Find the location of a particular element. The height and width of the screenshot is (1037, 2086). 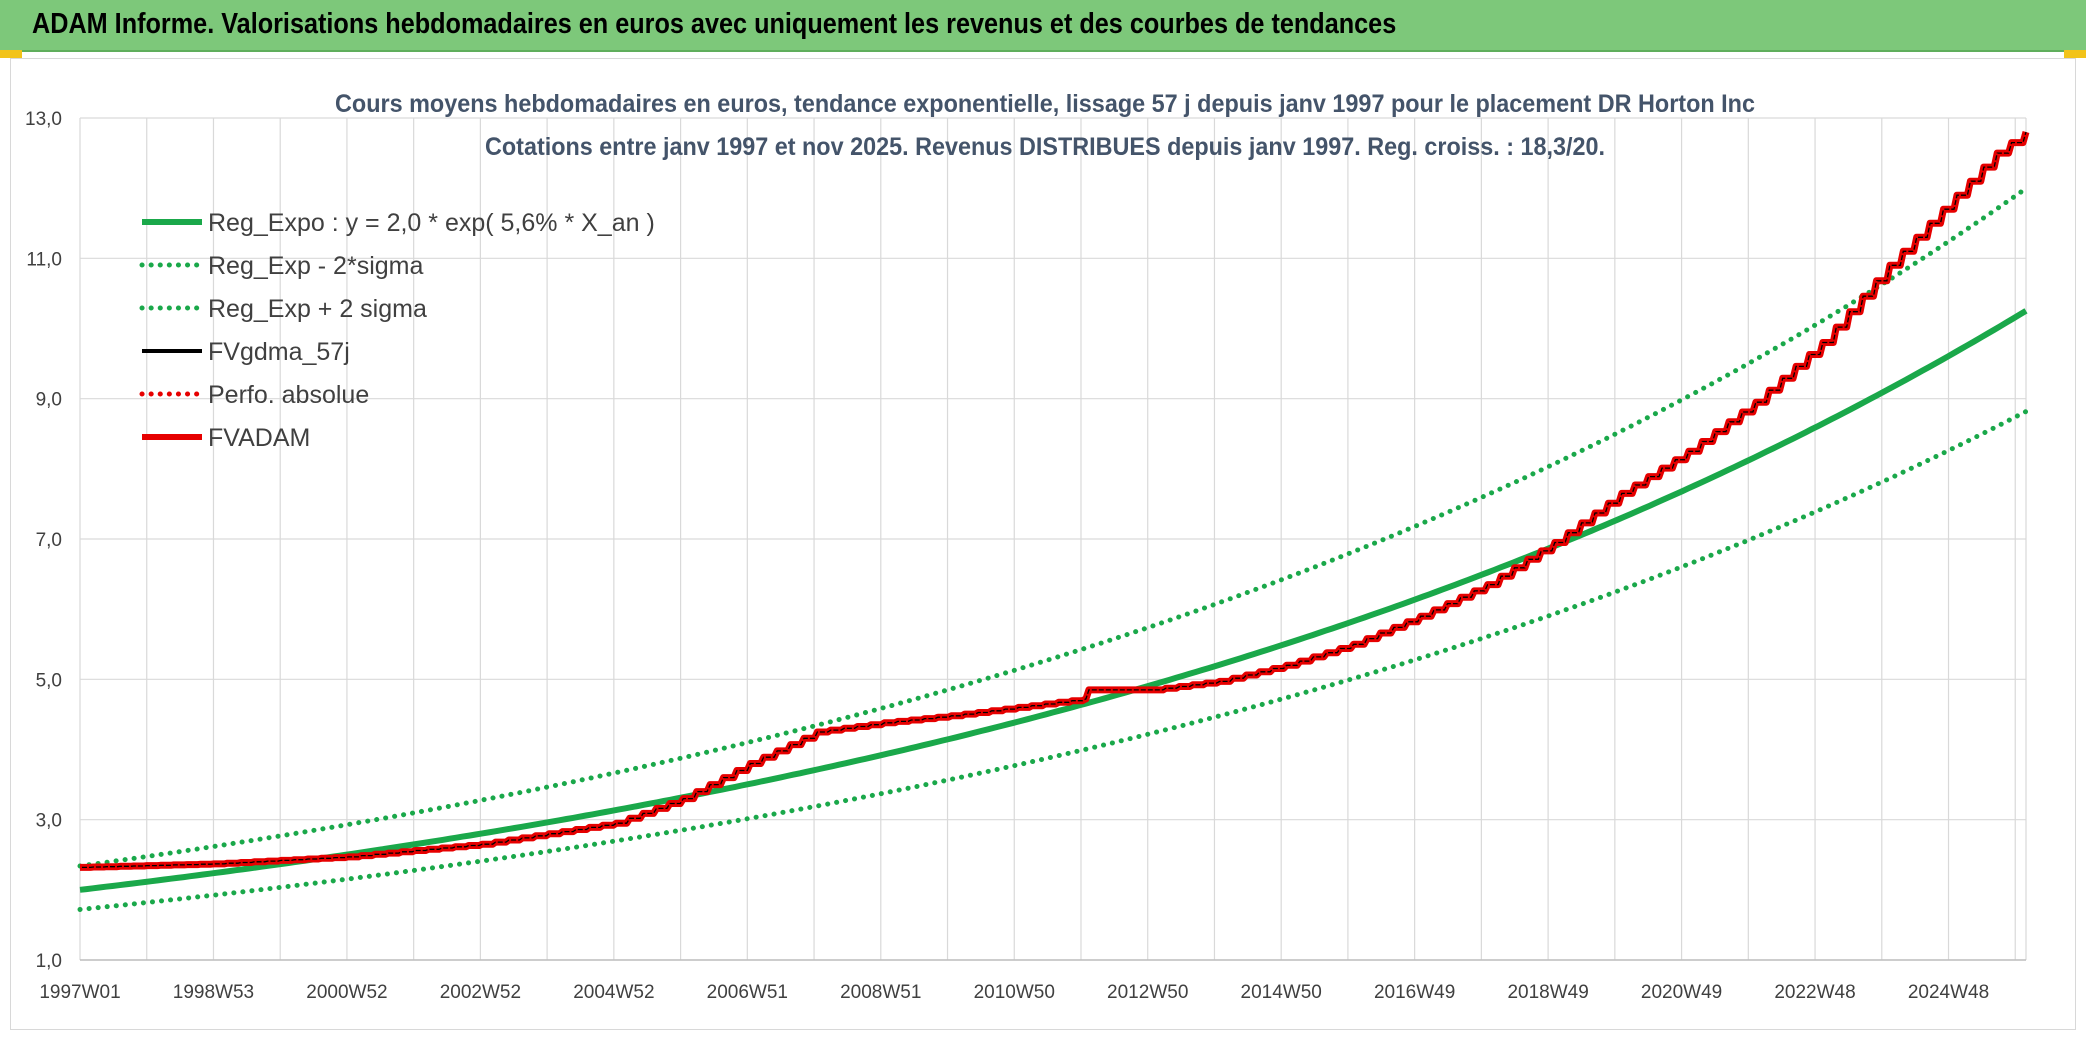

legend-label: Perfo. absolue is located at coordinates (288, 395).